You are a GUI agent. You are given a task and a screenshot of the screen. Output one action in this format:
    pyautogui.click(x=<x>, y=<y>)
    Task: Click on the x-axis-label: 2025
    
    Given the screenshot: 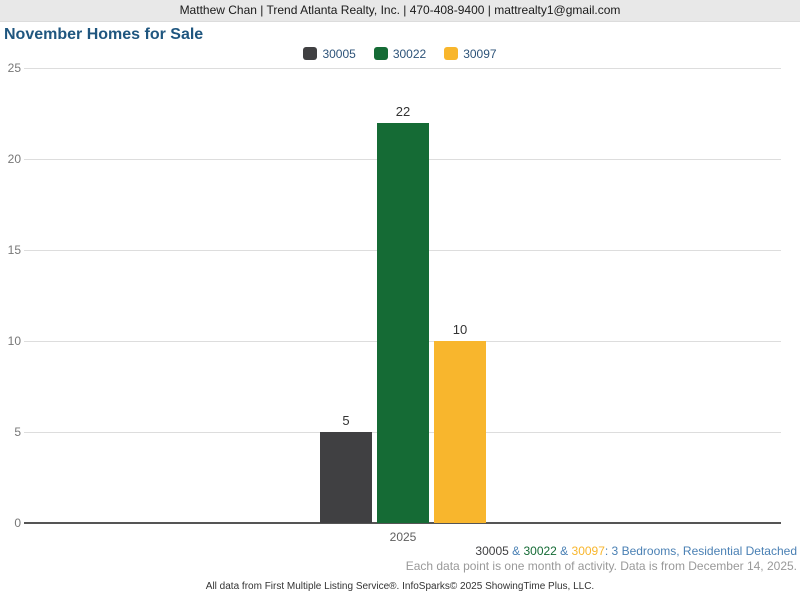 What is the action you would take?
    pyautogui.click(x=403, y=537)
    